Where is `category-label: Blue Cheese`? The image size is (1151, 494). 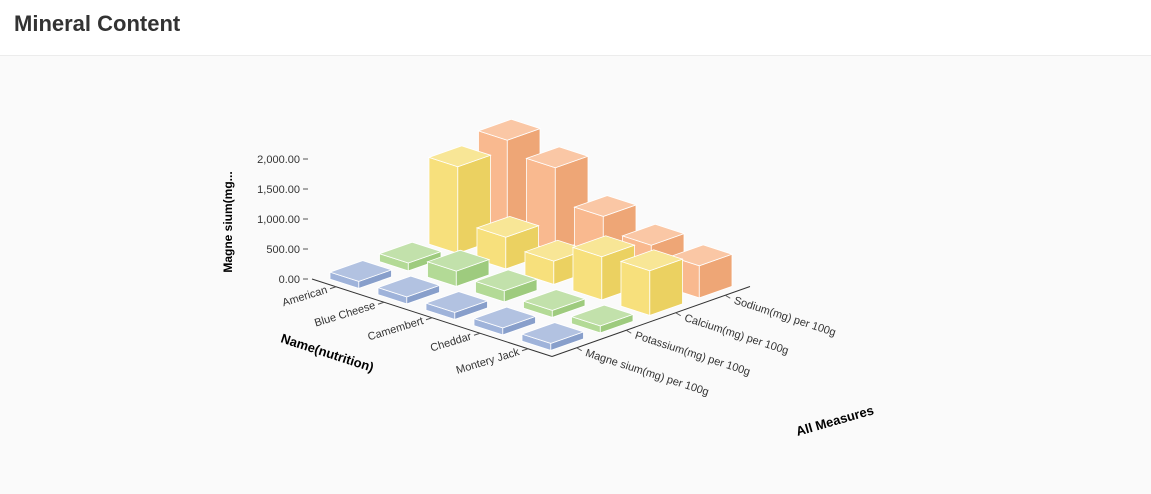
category-label: Blue Cheese is located at coordinates (345, 315).